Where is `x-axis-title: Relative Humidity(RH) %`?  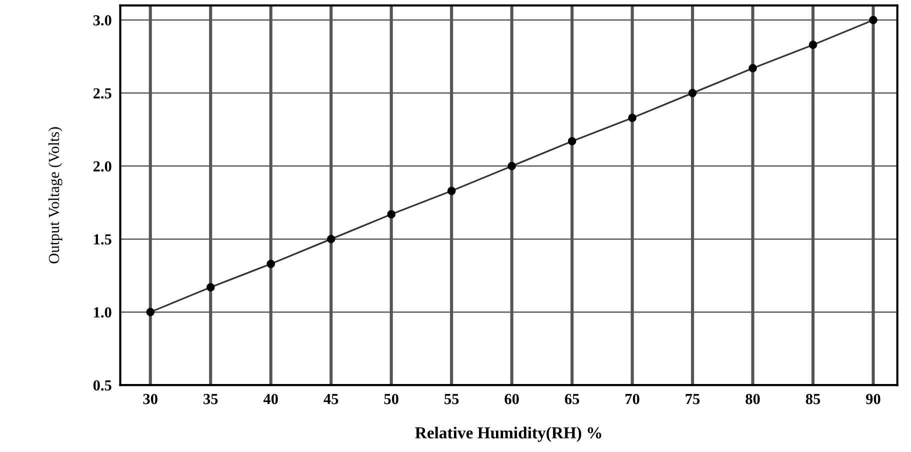 x-axis-title: Relative Humidity(RH) % is located at coordinates (508, 434).